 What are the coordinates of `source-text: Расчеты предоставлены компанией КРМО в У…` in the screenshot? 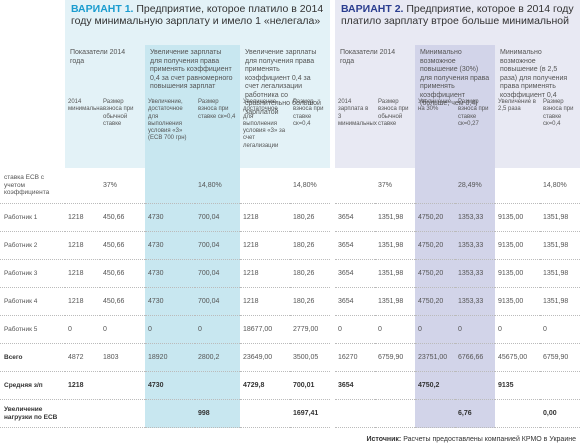 It's located at (489, 439).